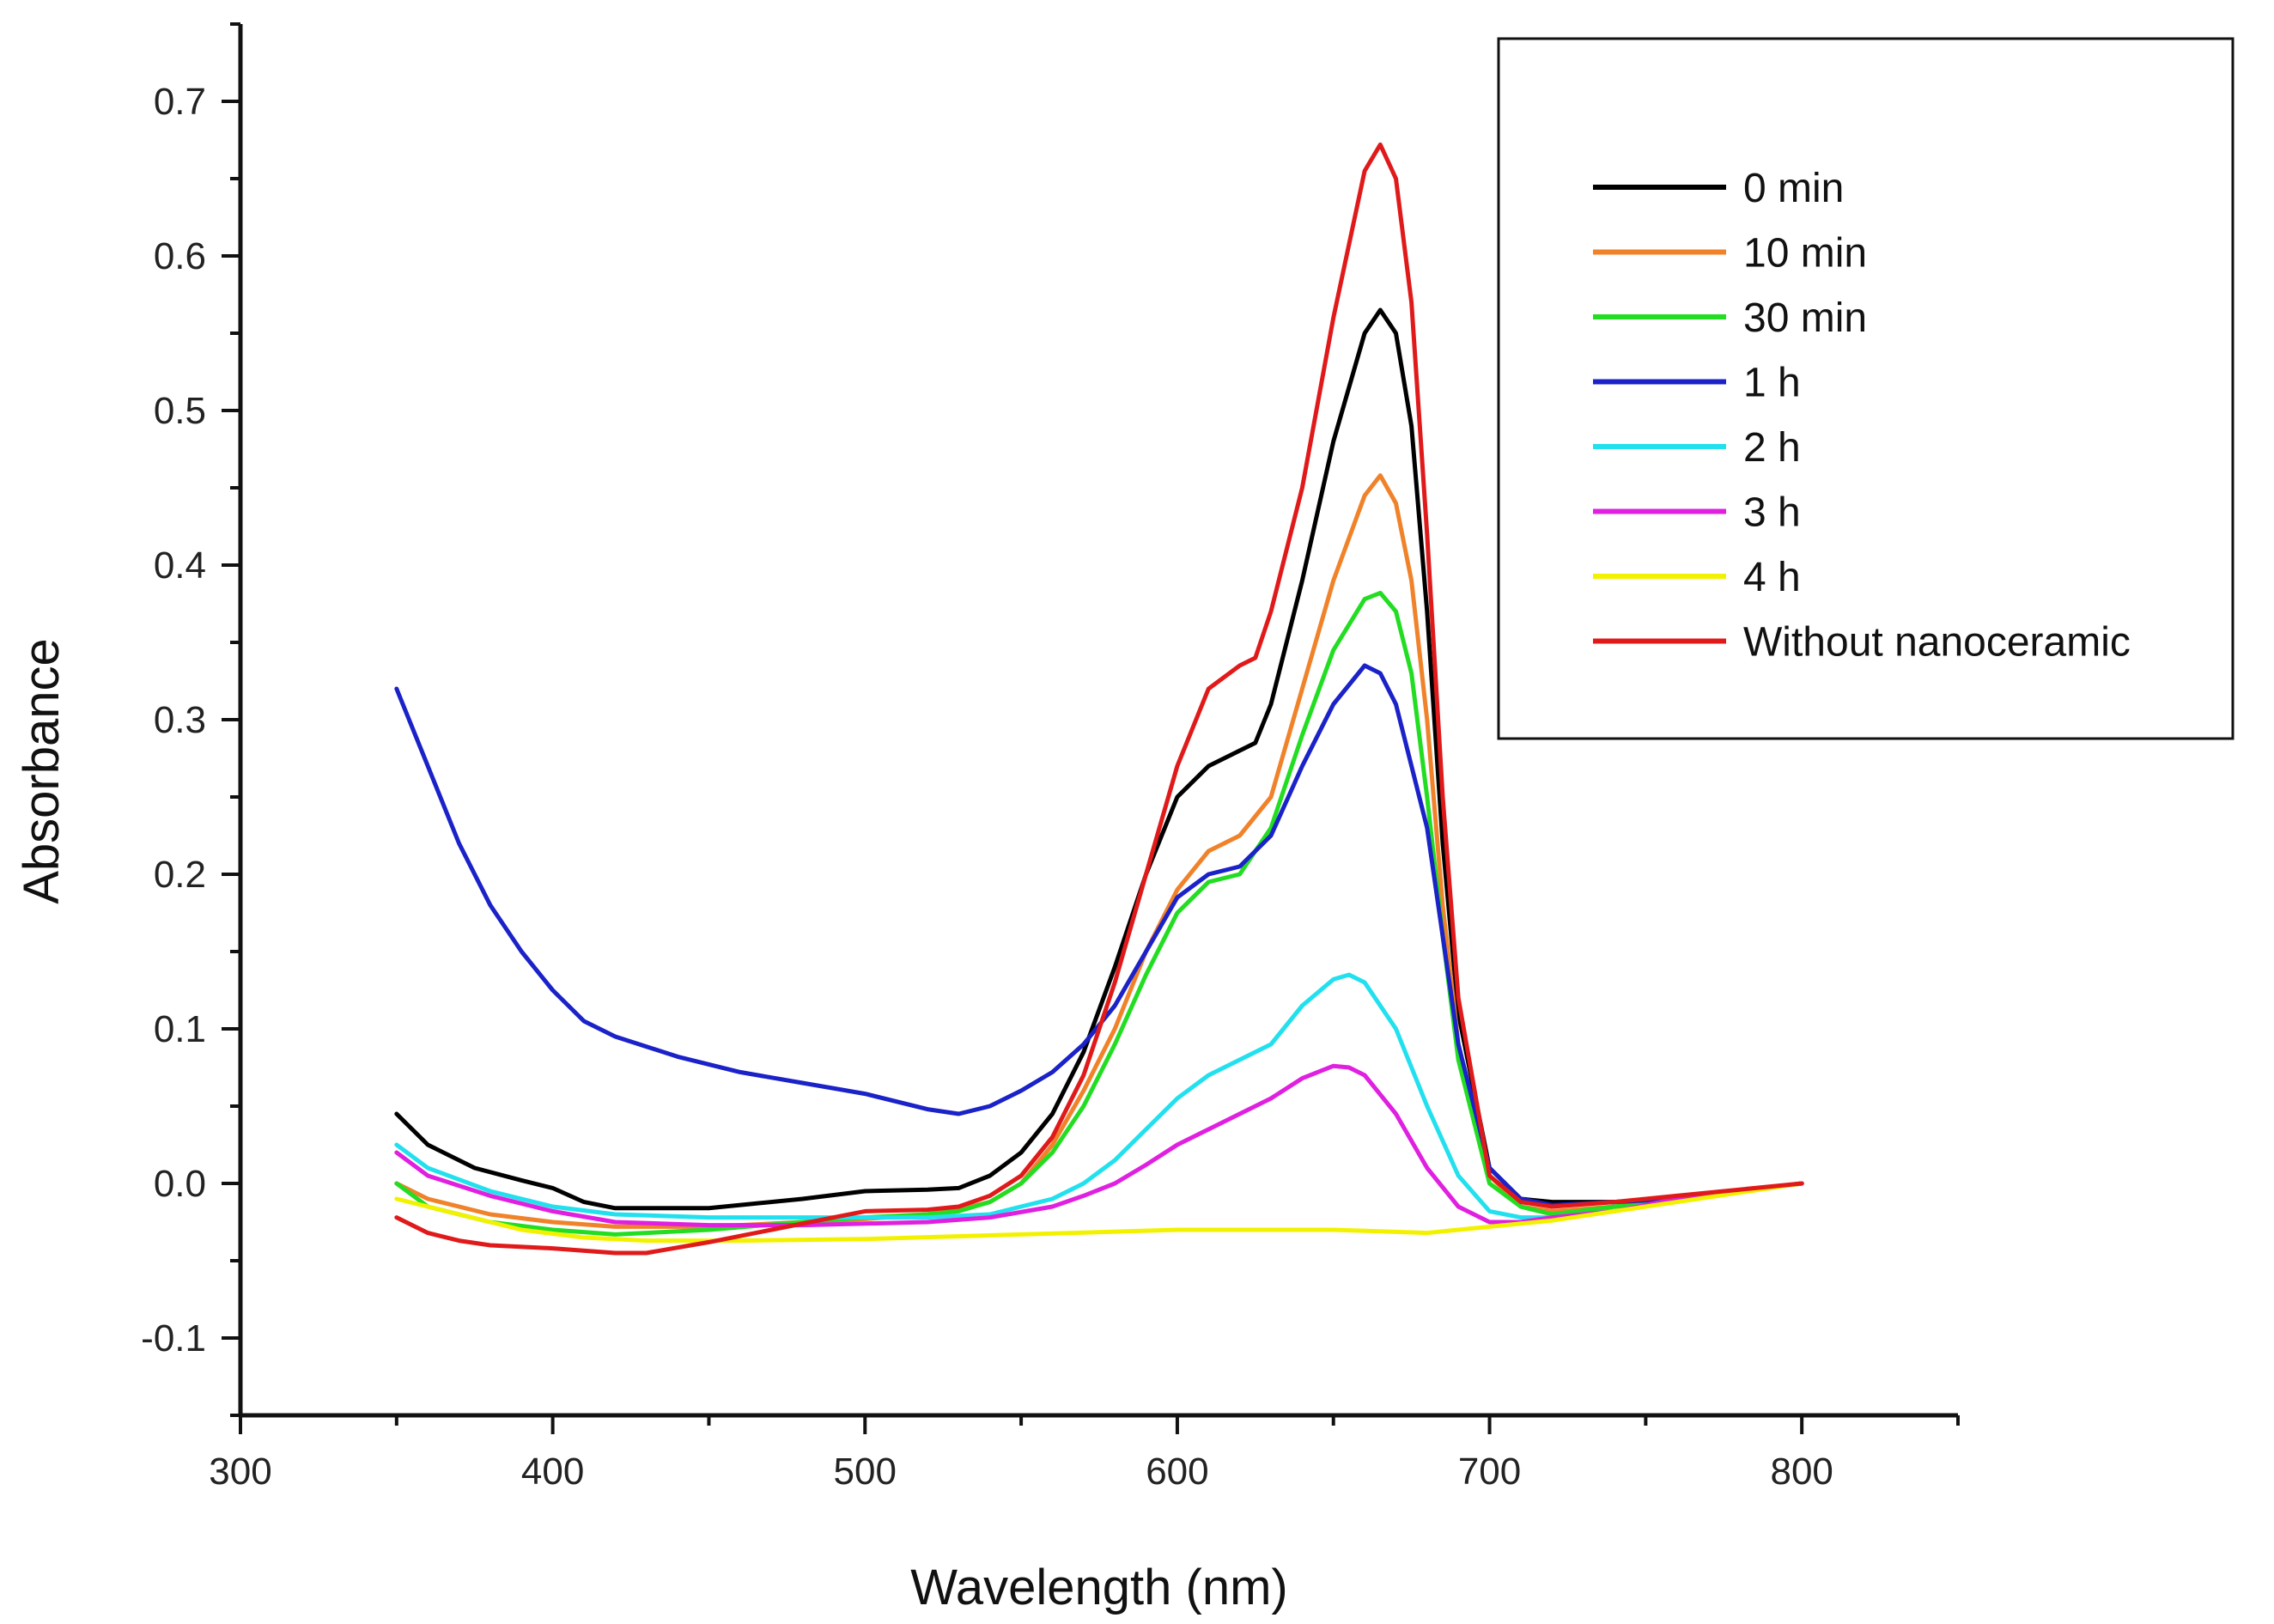 The height and width of the screenshot is (1624, 2274). Describe the element at coordinates (1098, 1587) in the screenshot. I see `x-axis-title: Wavelength (nm)` at that location.